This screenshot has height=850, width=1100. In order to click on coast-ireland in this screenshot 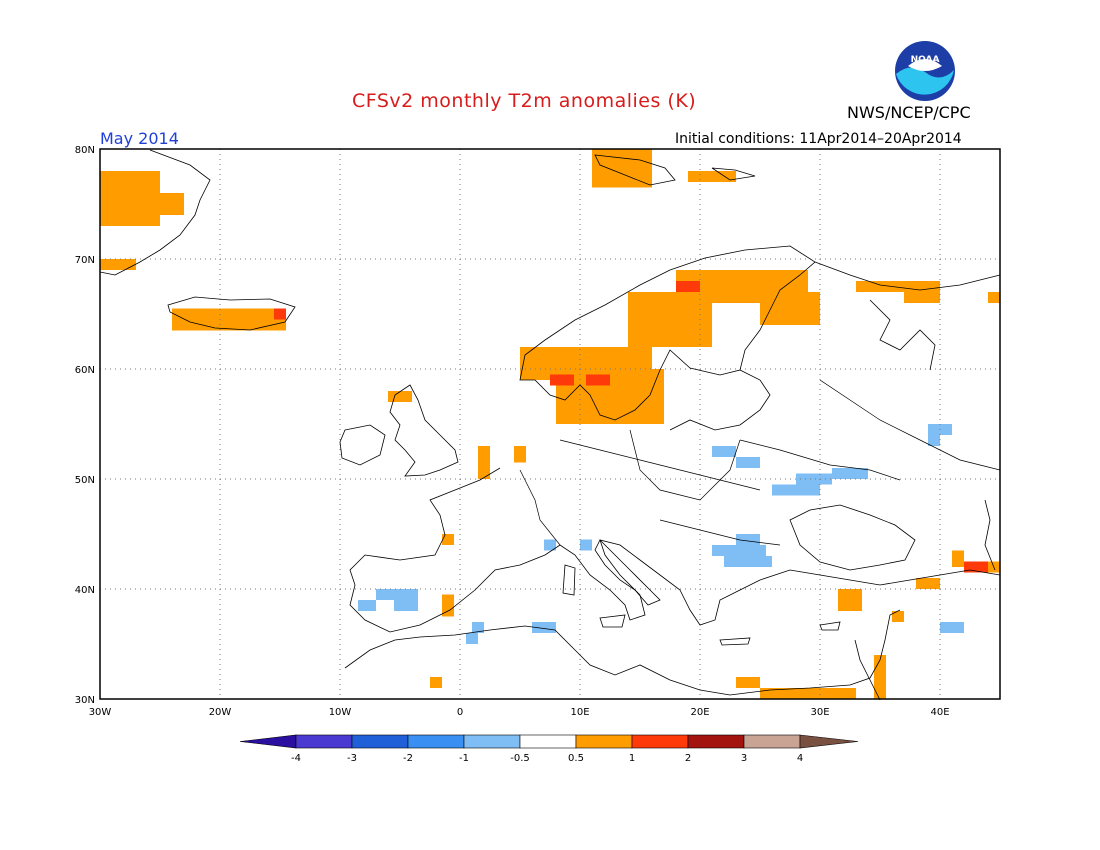, I will do `click(362, 445)`.